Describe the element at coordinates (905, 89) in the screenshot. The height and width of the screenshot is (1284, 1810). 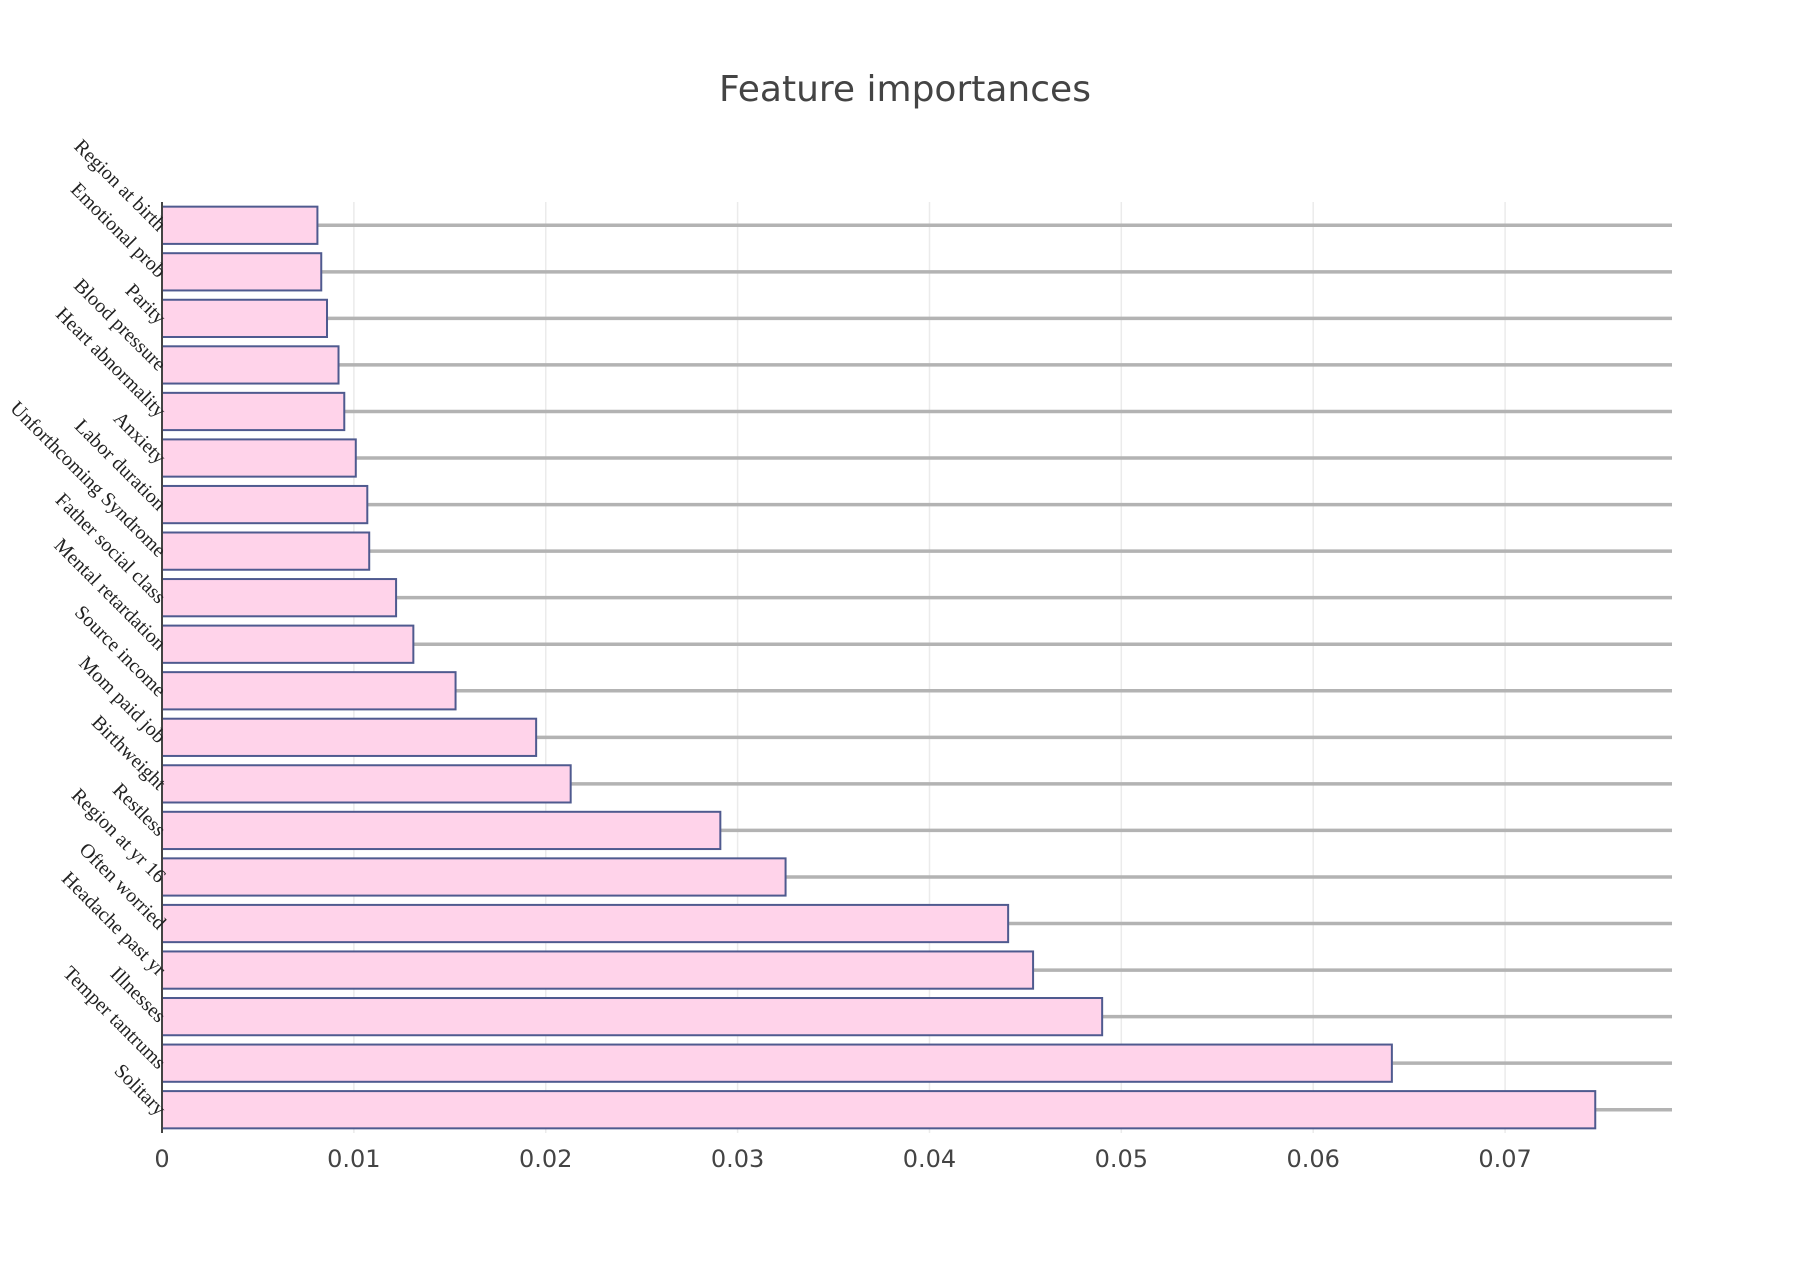
I see `chart-title: Feature importances` at that location.